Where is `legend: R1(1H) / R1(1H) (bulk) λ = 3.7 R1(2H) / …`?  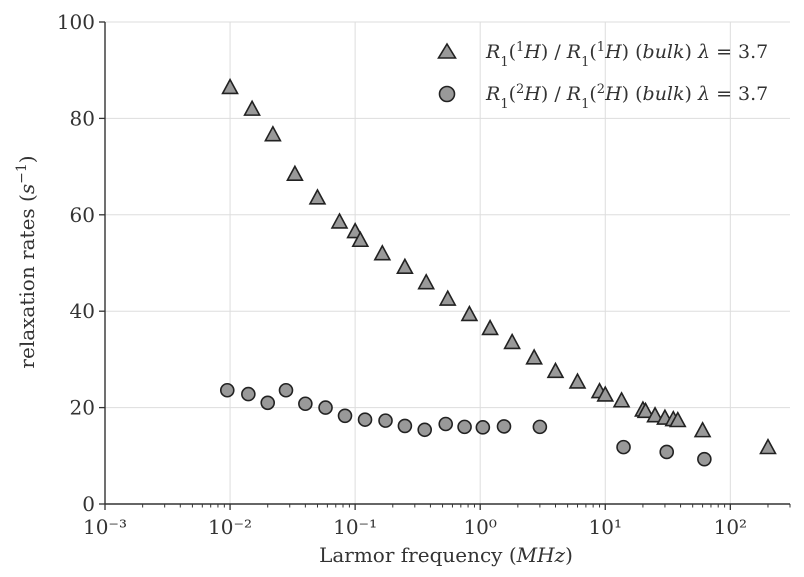 legend: R1(1H) / R1(1H) (bulk) λ = 3.7 R1(2H) / … is located at coordinates (602, 76).